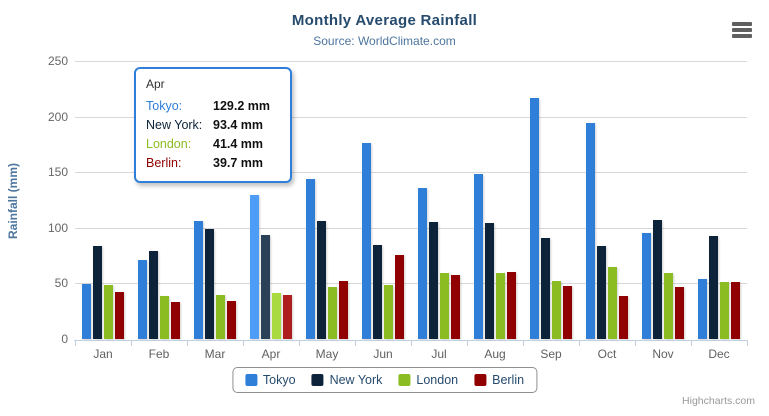  What do you see at coordinates (556, 309) in the screenshot?
I see `bar-london-sep` at bounding box center [556, 309].